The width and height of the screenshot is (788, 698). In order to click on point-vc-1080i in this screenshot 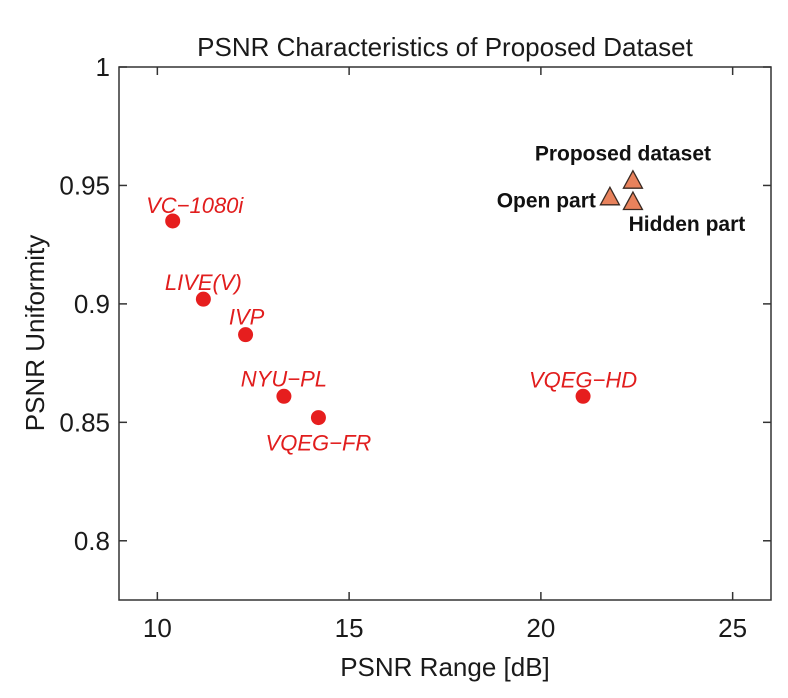, I will do `click(173, 221)`.